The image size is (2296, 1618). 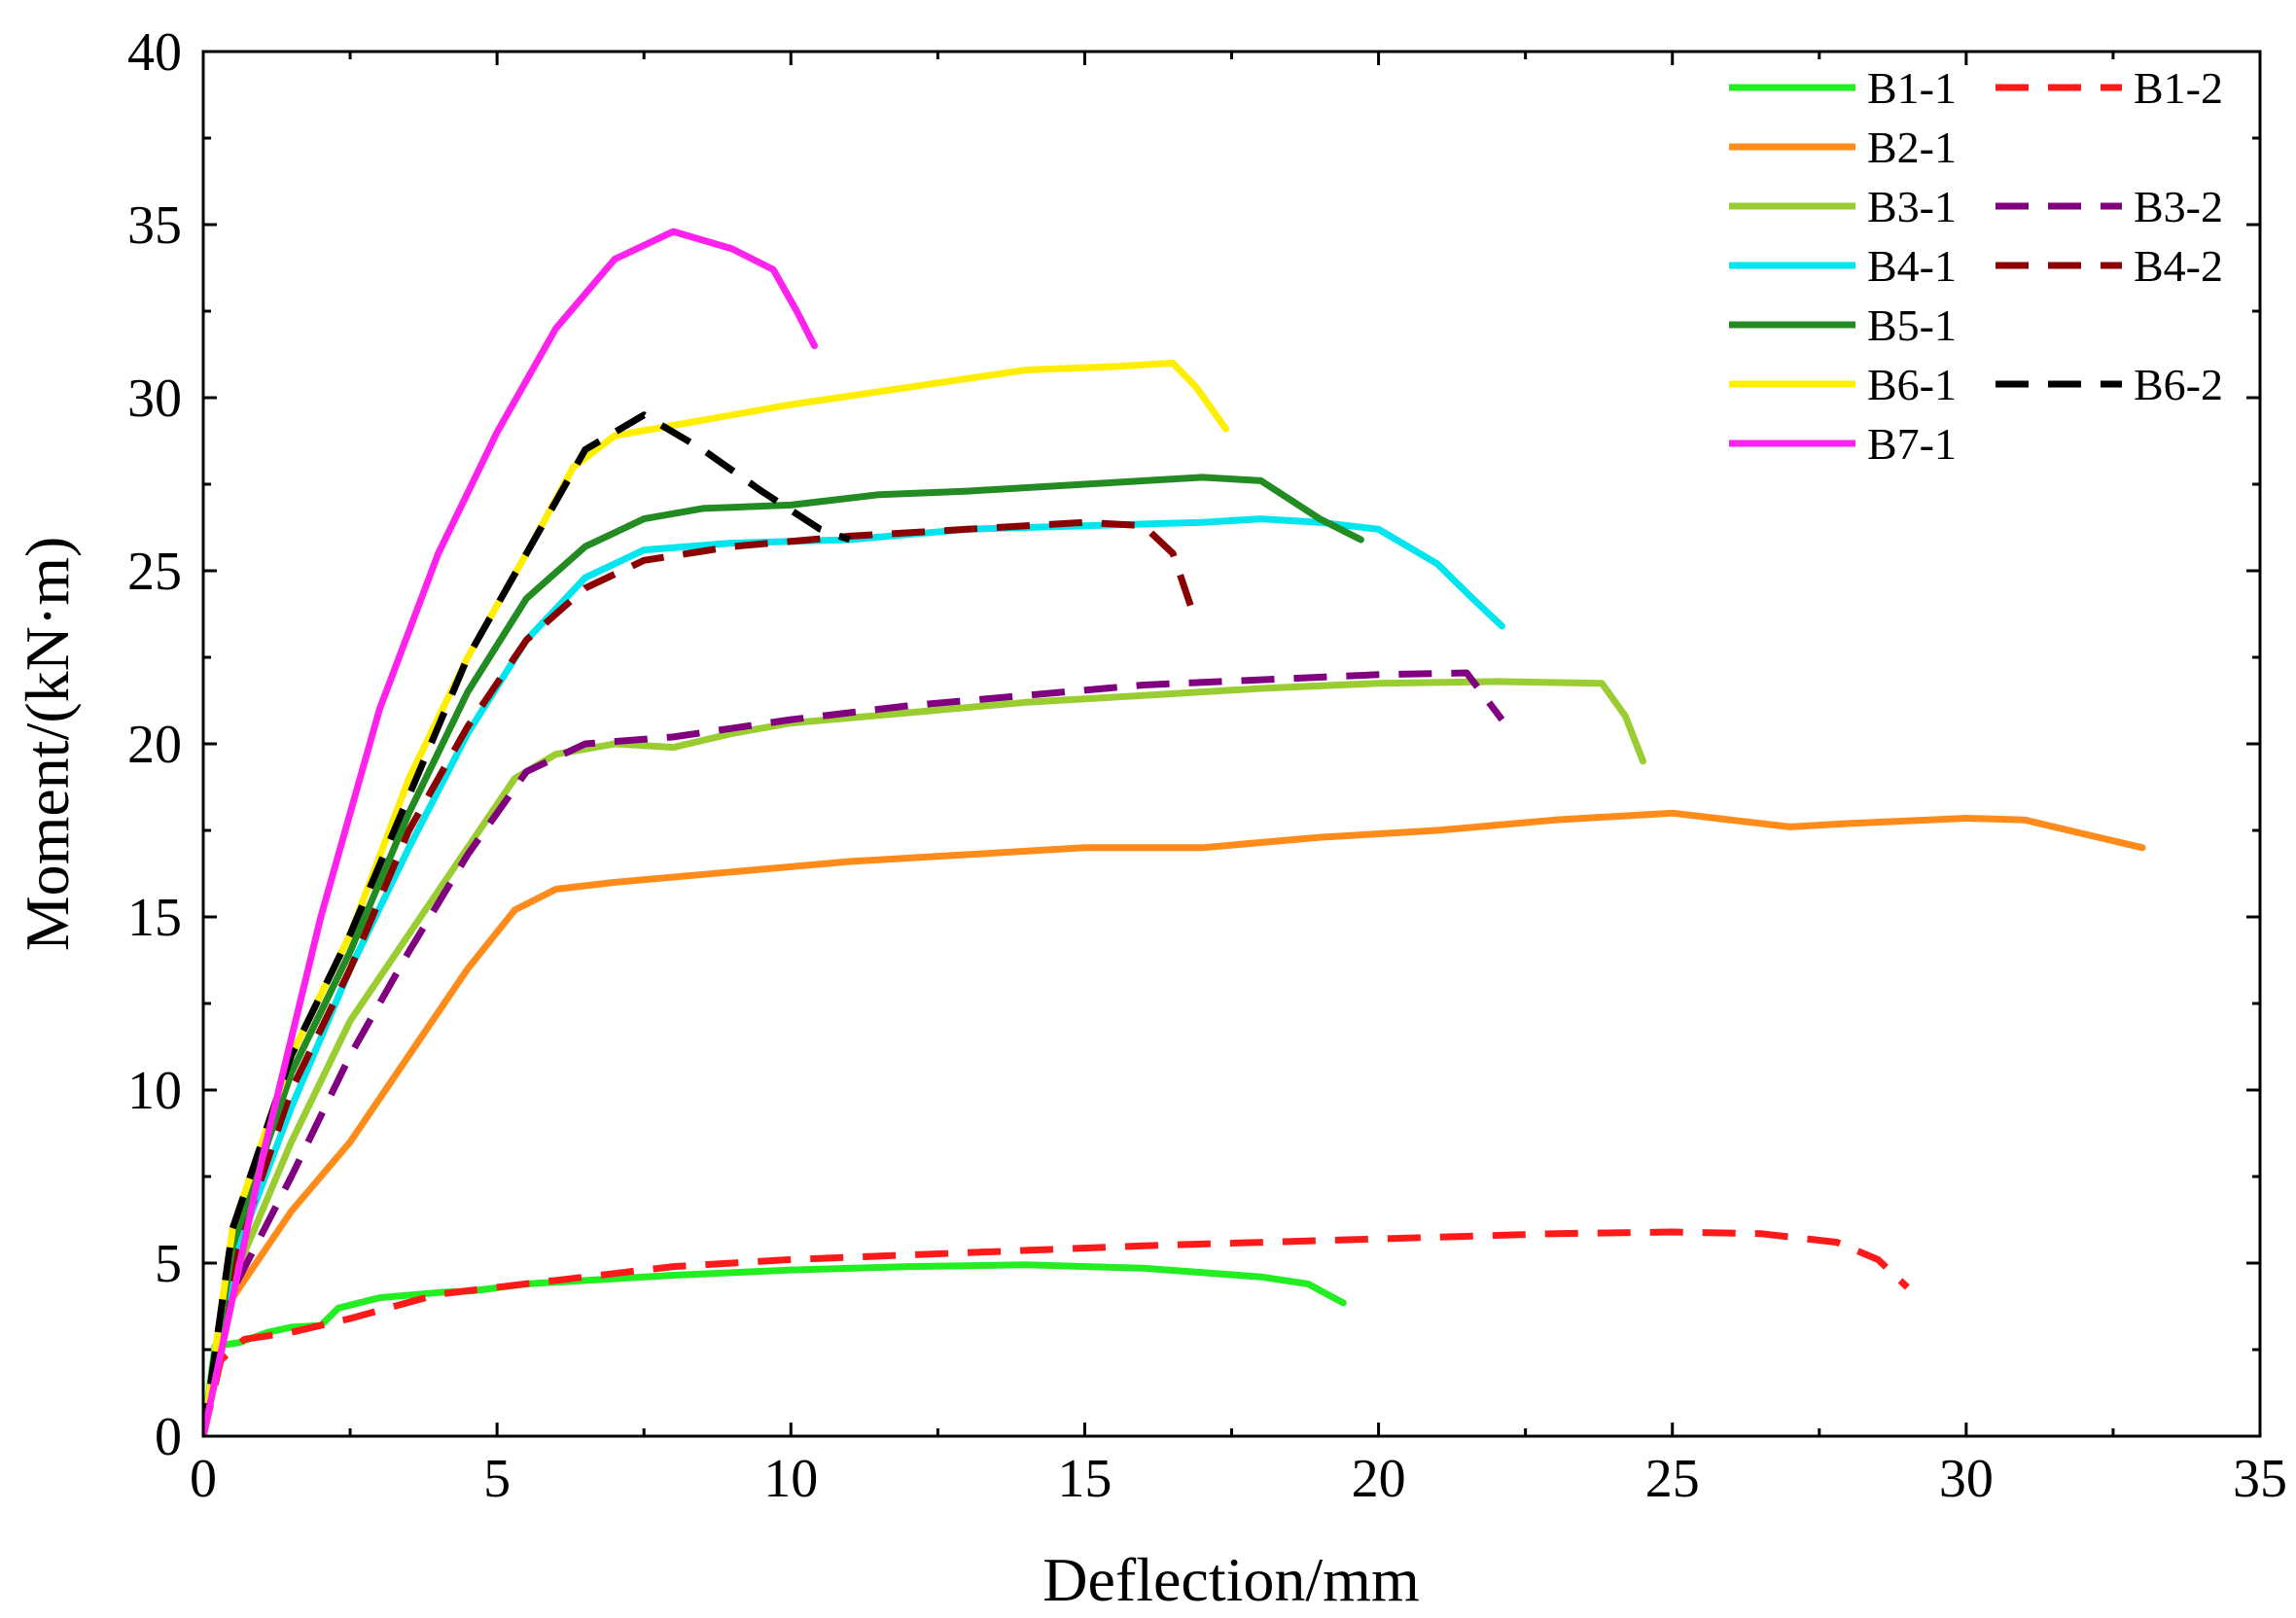 What do you see at coordinates (2178, 88) in the screenshot?
I see `legend-label-b1-2: B1-2` at bounding box center [2178, 88].